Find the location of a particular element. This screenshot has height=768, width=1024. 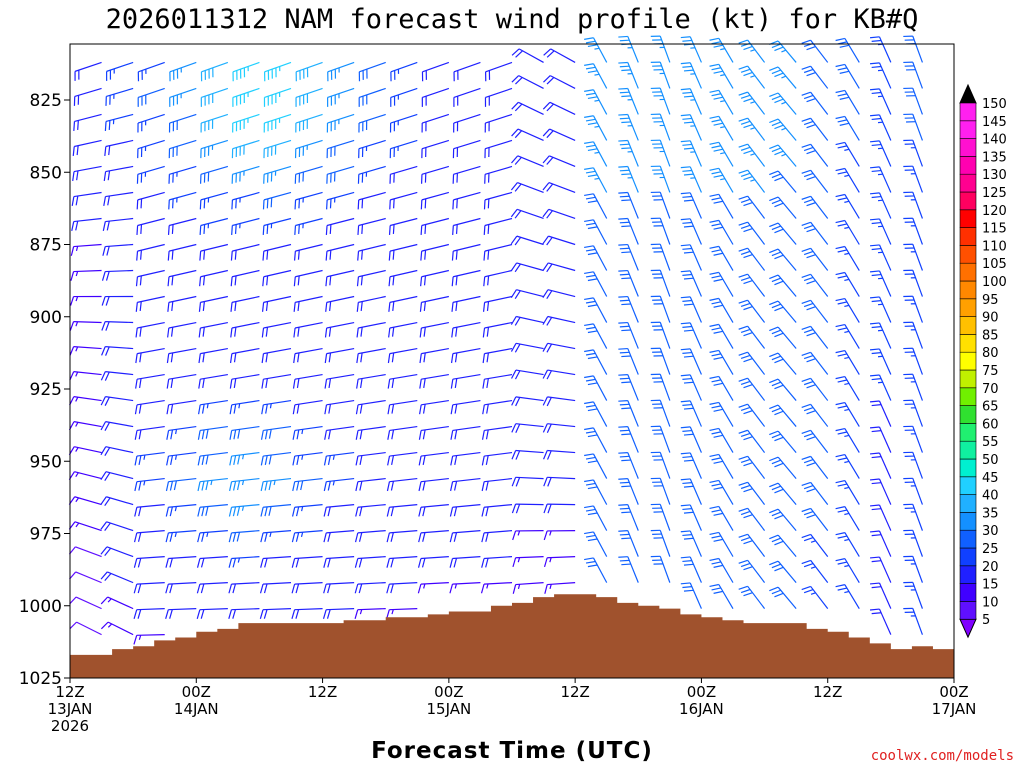

colorbar-label: 45 is located at coordinates (990, 478).